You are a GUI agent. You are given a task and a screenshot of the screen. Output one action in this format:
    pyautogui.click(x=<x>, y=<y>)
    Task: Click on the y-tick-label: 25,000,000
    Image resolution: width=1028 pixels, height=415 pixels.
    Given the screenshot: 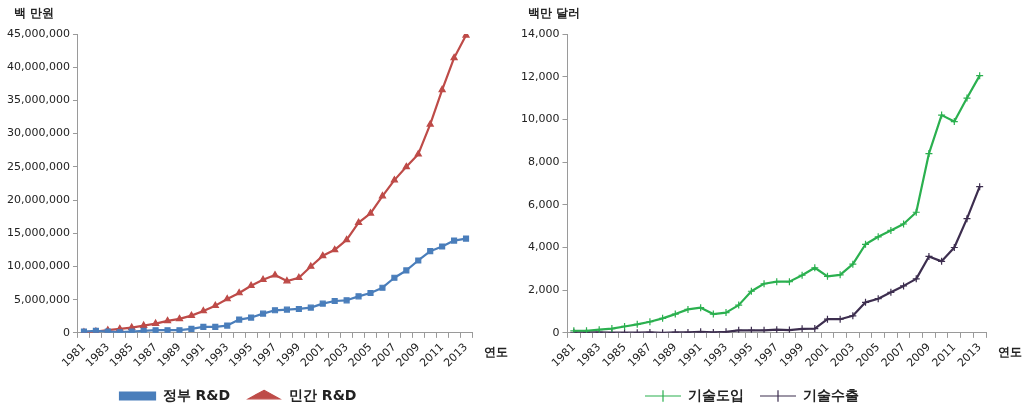 What is the action you would take?
    pyautogui.click(x=38, y=166)
    